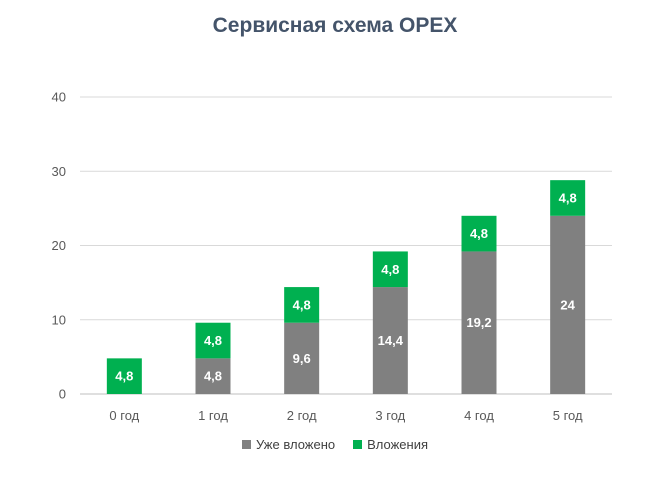  I want to click on legend-swatch-already-invested, so click(246, 444).